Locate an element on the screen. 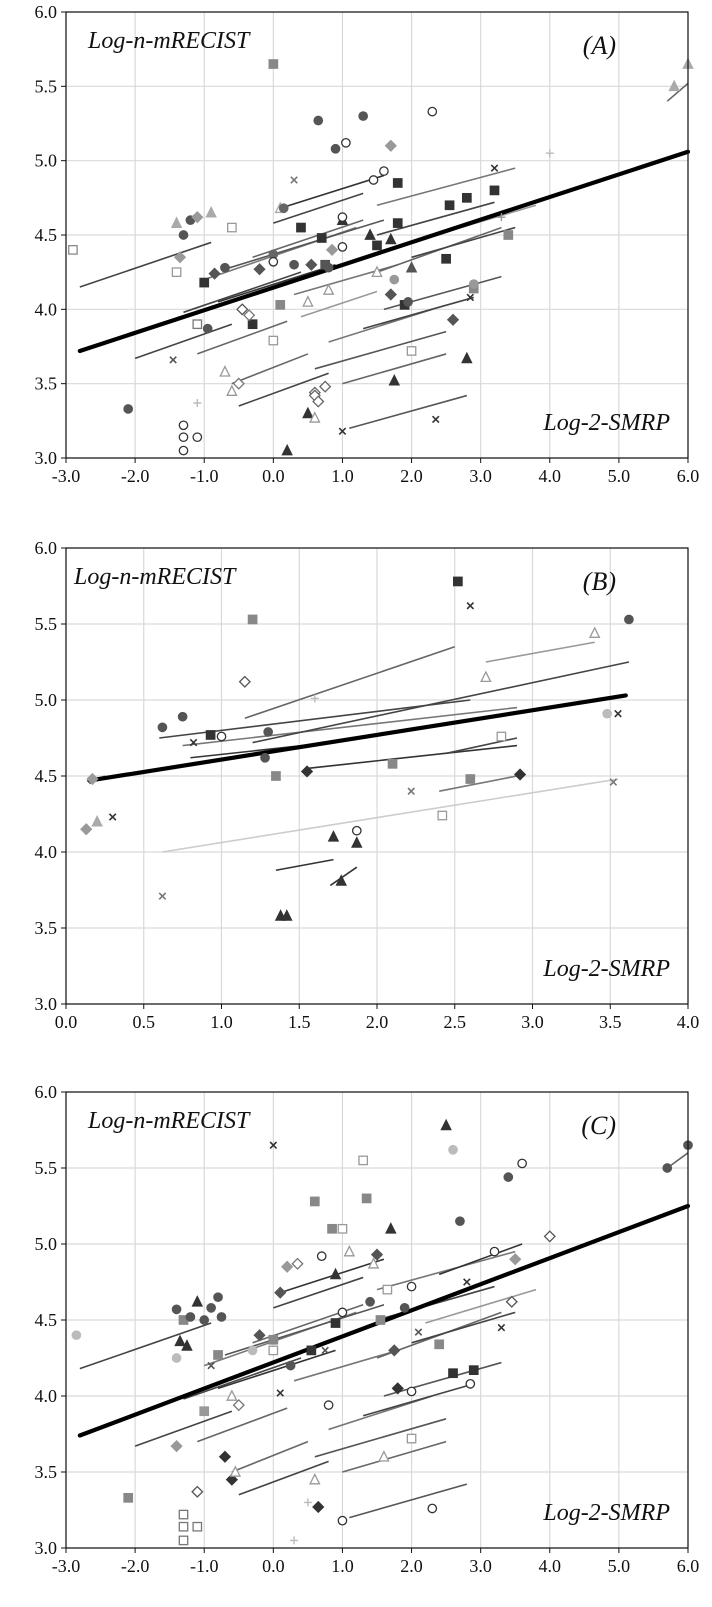 The height and width of the screenshot is (1607, 712). pooled-fit-line is located at coordinates (384, 251).